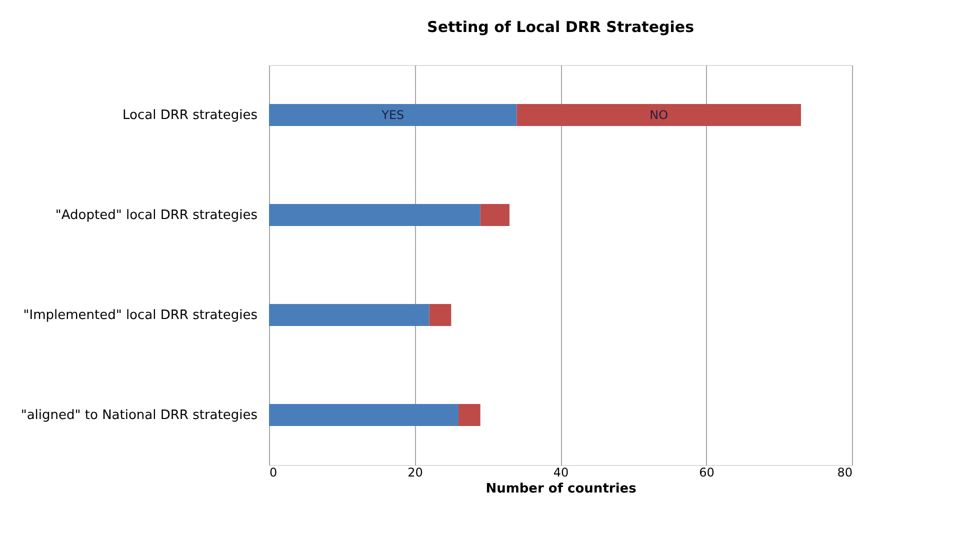 The height and width of the screenshot is (535, 970). Describe the element at coordinates (190, 115) in the screenshot. I see `y-tick-label: Local DRR strategies` at that location.